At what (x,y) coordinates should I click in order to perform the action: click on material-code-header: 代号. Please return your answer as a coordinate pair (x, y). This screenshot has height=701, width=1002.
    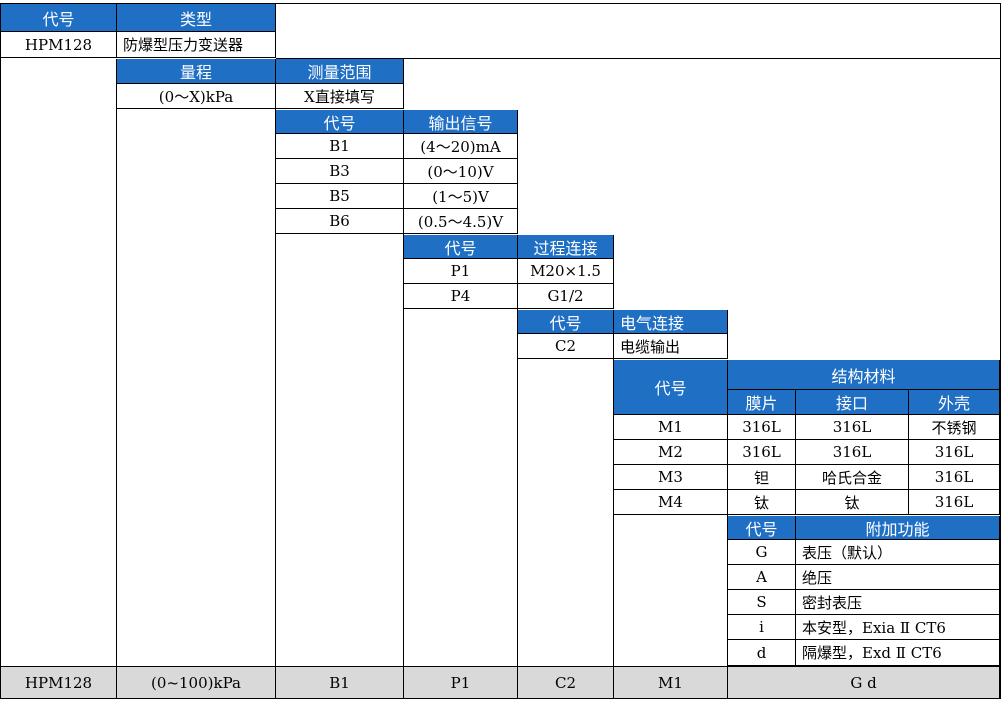
    Looking at the image, I should click on (671, 387).